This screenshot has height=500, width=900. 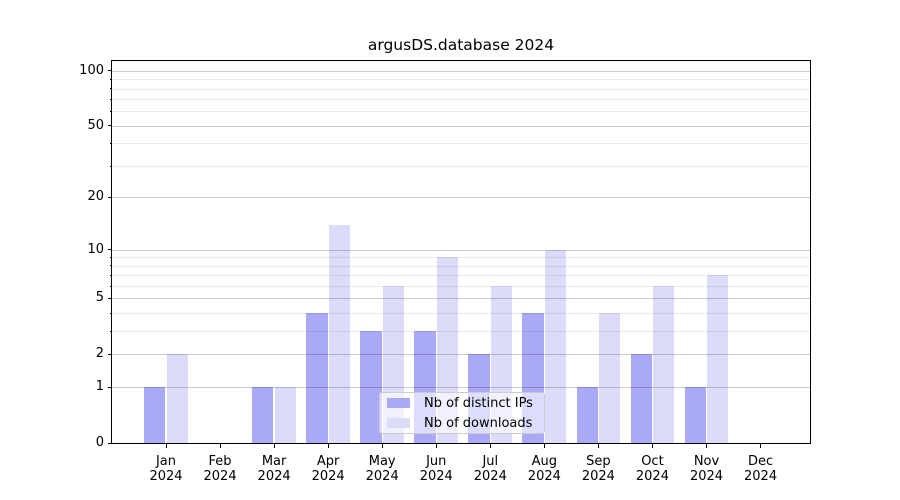 I want to click on bar-ips-mar, so click(x=263, y=415).